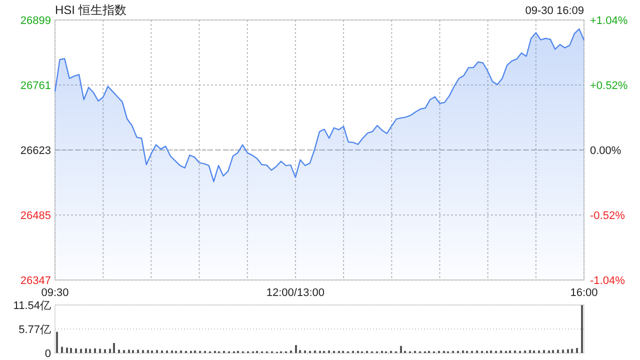 The height and width of the screenshot is (360, 640). Describe the element at coordinates (90, 10) in the screenshot. I see `chart-title: HSI 恒生指数` at that location.